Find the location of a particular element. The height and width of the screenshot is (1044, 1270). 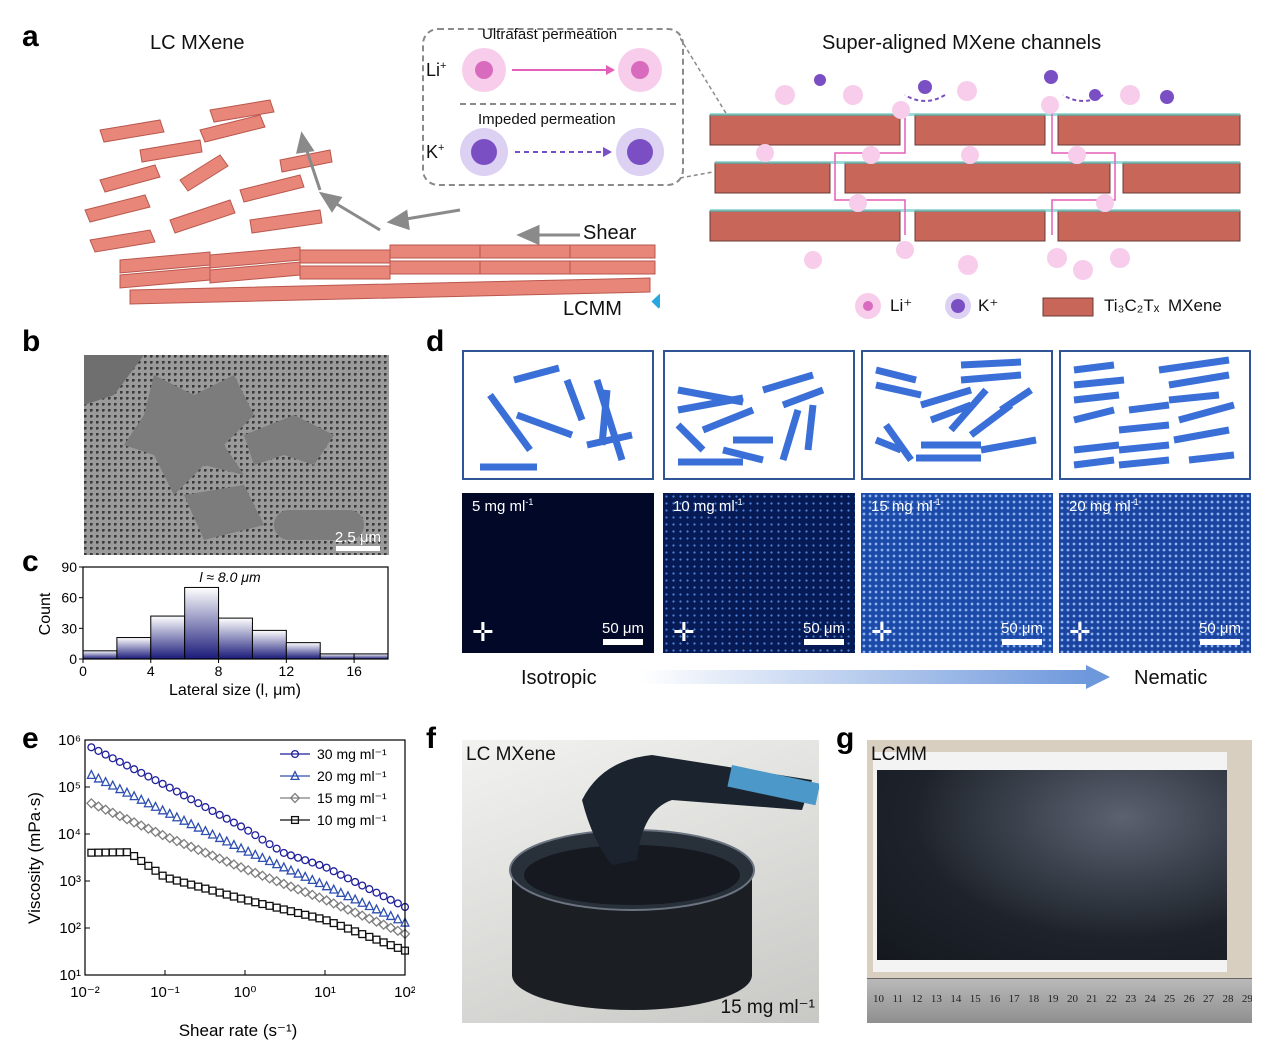

lc-mxene-photo: LC MXene 15 mg ml⁻¹ is located at coordinates (640, 881).